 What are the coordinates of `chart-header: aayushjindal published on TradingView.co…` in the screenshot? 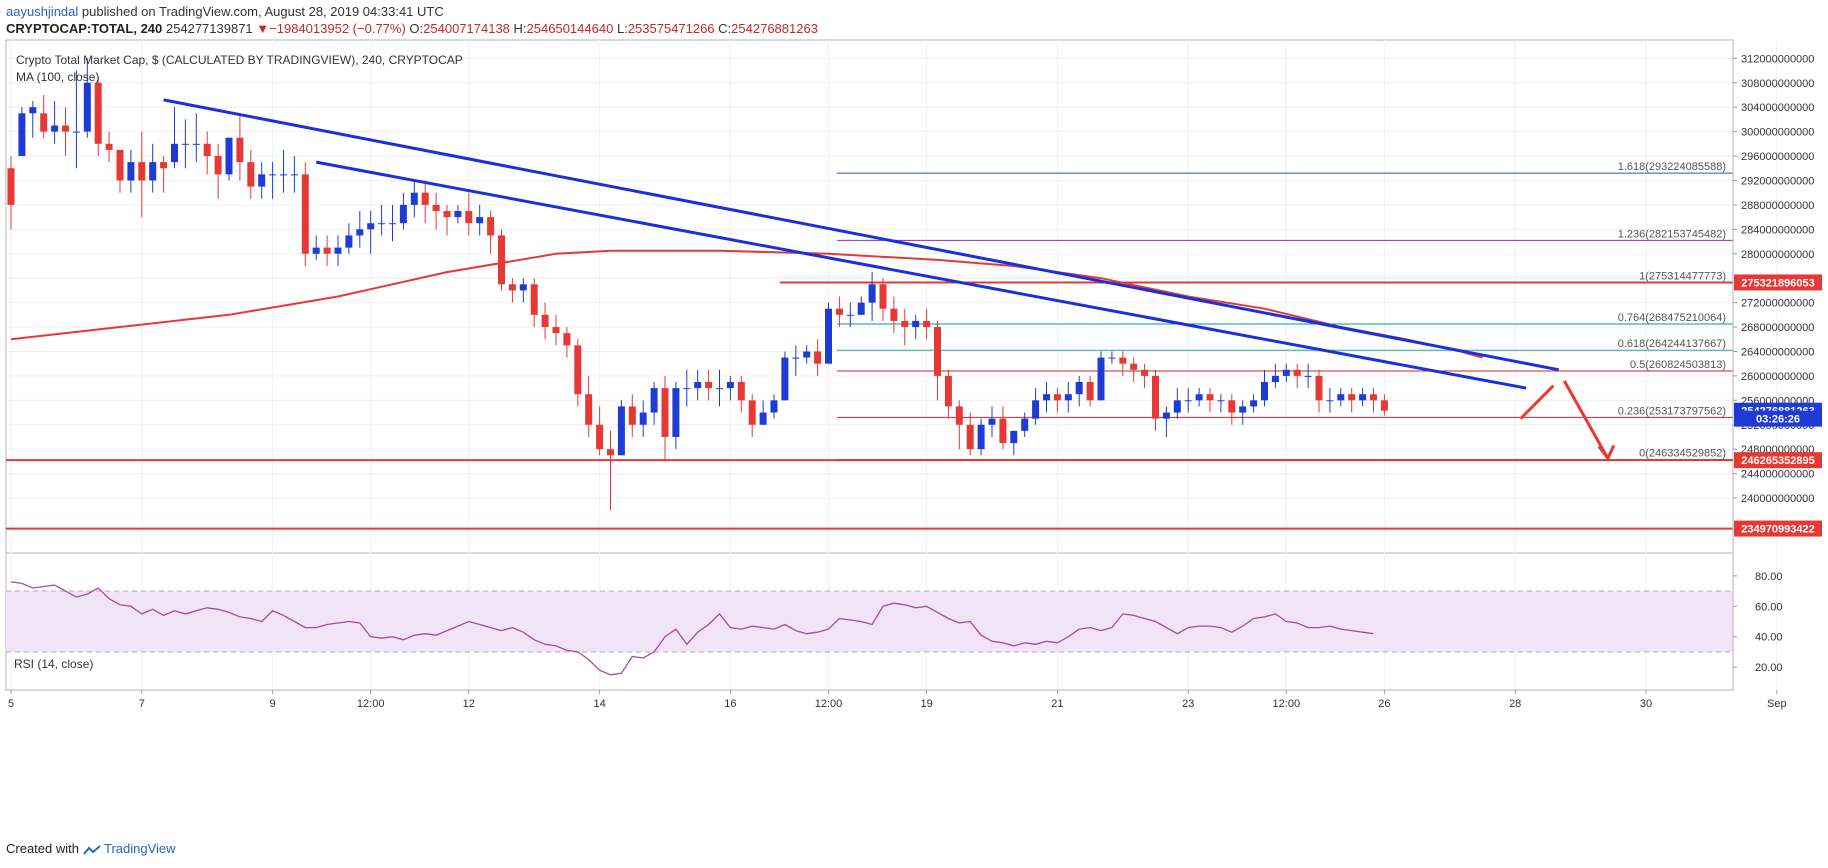 It's located at (914, 19).